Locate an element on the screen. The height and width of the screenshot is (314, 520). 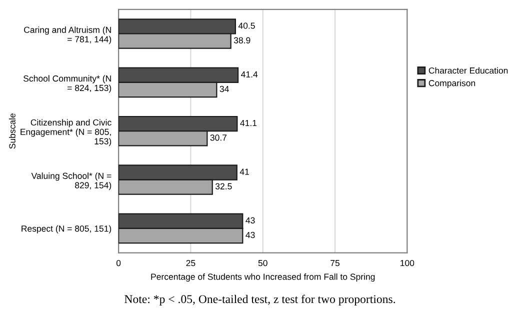
data-label: 32.5 is located at coordinates (223, 186).